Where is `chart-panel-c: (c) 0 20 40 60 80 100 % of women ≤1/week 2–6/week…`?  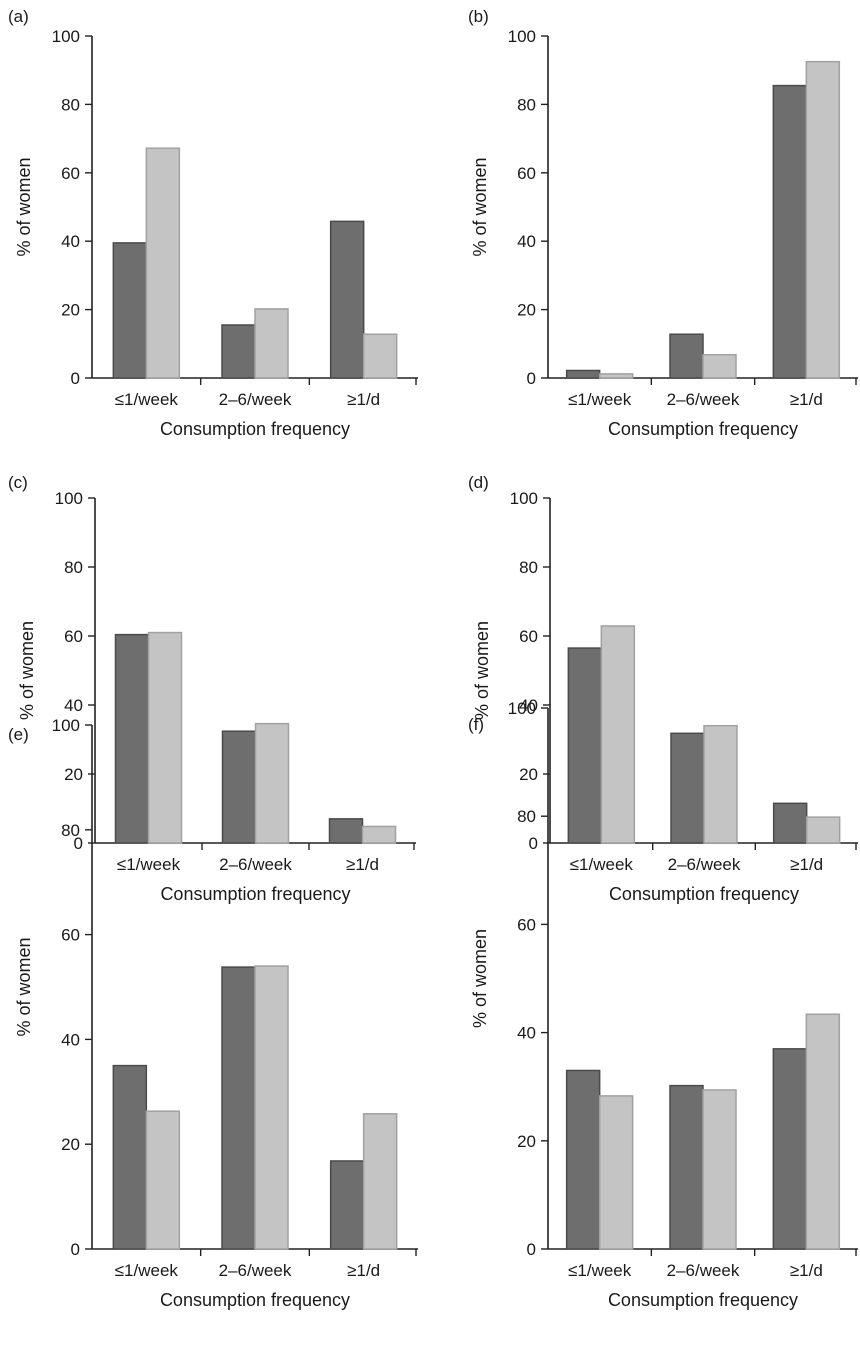
chart-panel-c: (c) 0 20 40 60 80 100 % of women ≤1/week 2–6/week… is located at coordinates (212, 688).